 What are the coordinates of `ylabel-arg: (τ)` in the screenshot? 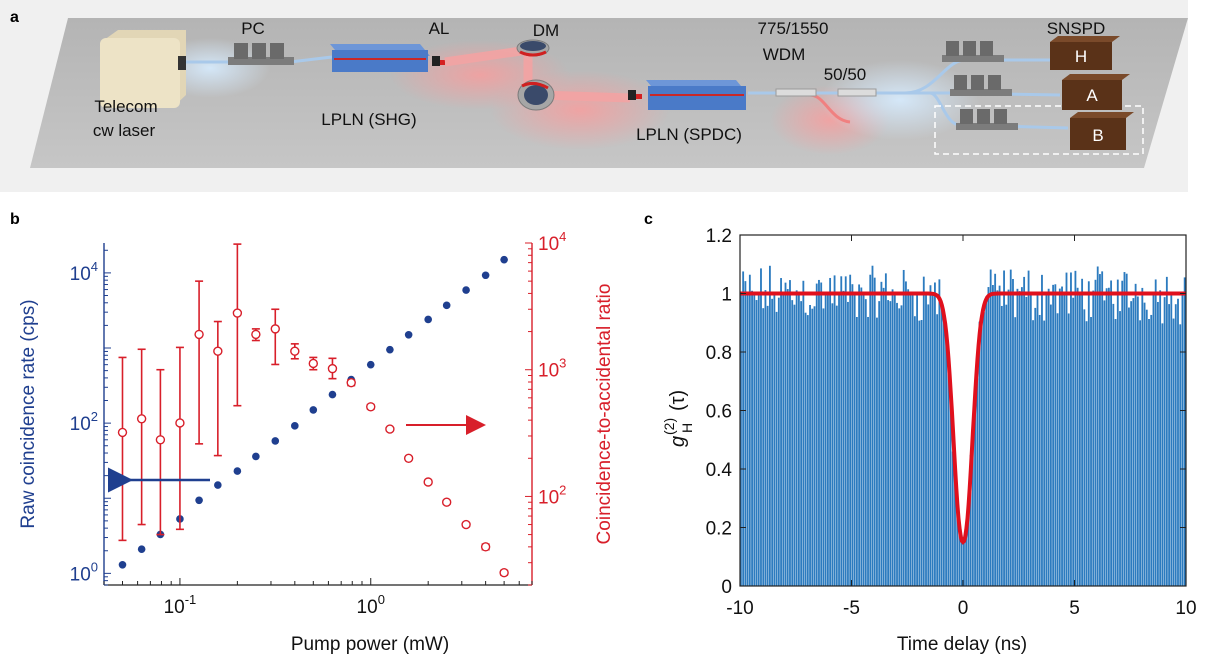 It's located at (678, 400).